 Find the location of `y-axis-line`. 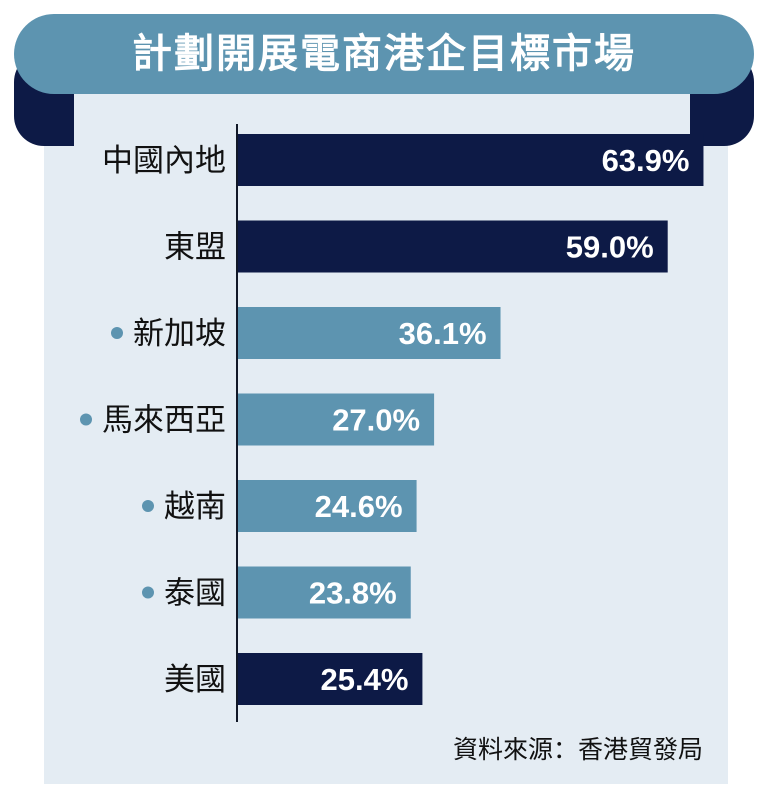

y-axis-line is located at coordinates (237, 423).